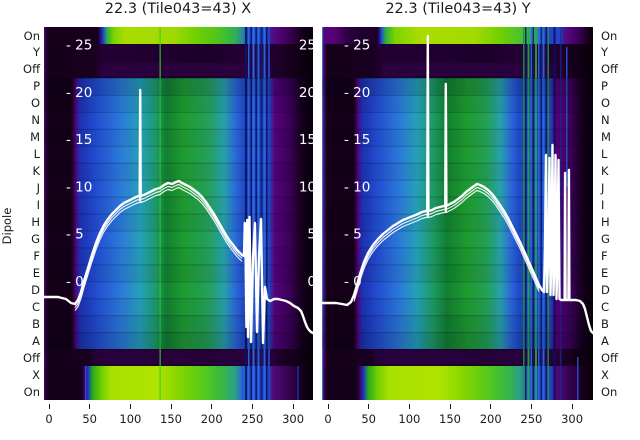  What do you see at coordinates (178, 9) in the screenshot?
I see `left-panel-title: 22.3 (Tile043=43) X` at bounding box center [178, 9].